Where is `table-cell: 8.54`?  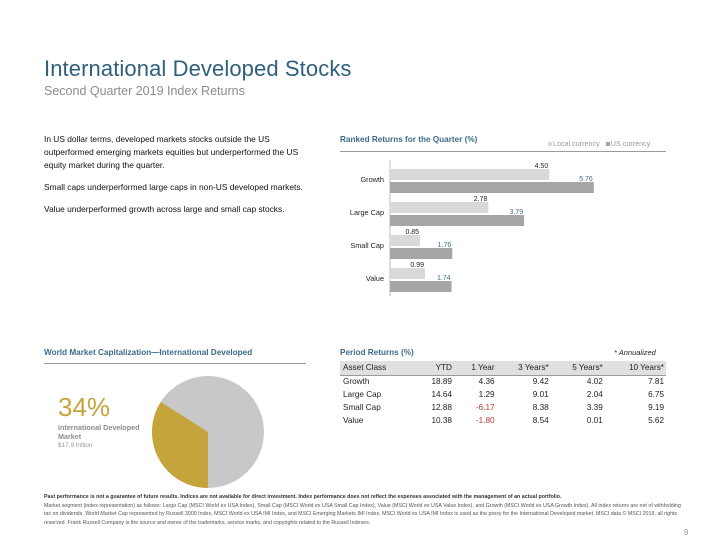
table-cell: 8.54 is located at coordinates (540, 420).